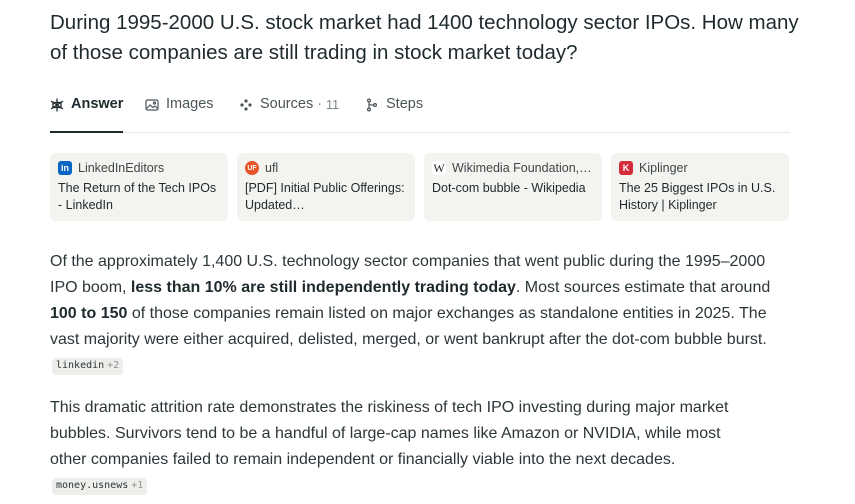 Image resolution: width=855 pixels, height=504 pixels. Describe the element at coordinates (405, 104) in the screenshot. I see `tab-steps-label: Steps` at that location.